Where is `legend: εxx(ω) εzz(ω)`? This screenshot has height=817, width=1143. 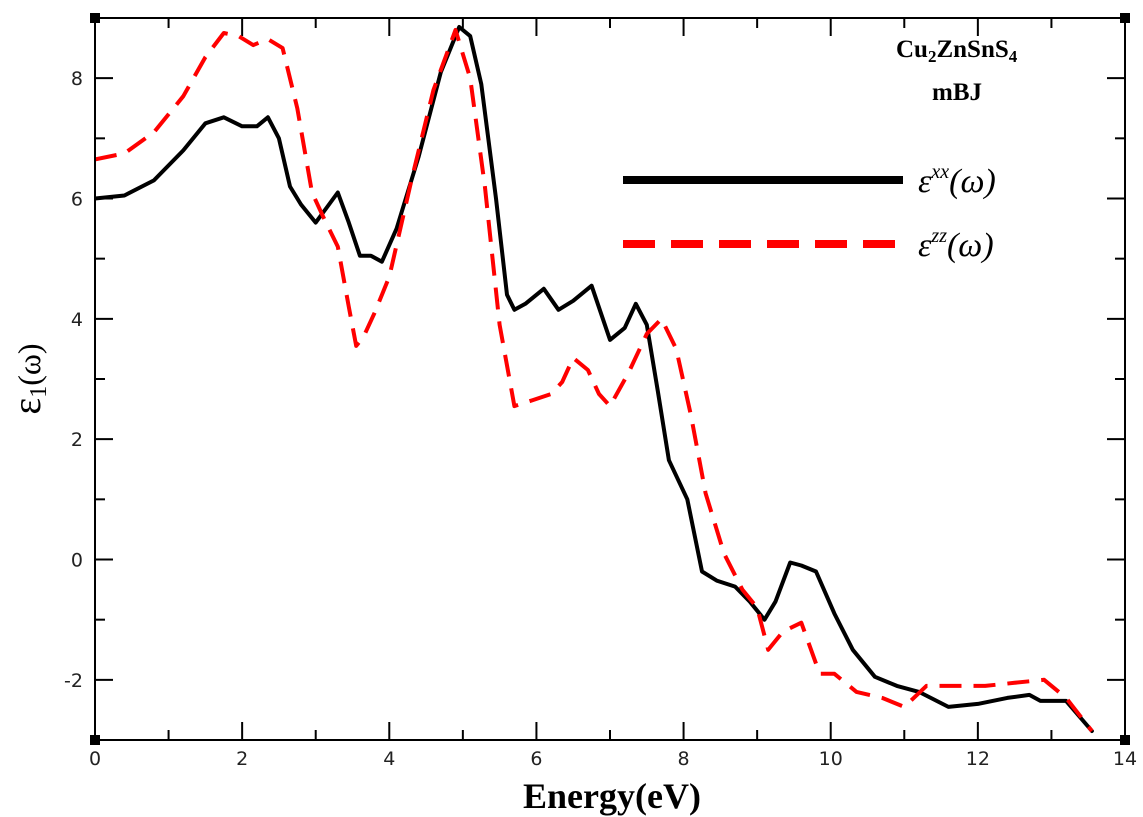
legend: εxx(ω) εzz(ω) is located at coordinates (809, 212).